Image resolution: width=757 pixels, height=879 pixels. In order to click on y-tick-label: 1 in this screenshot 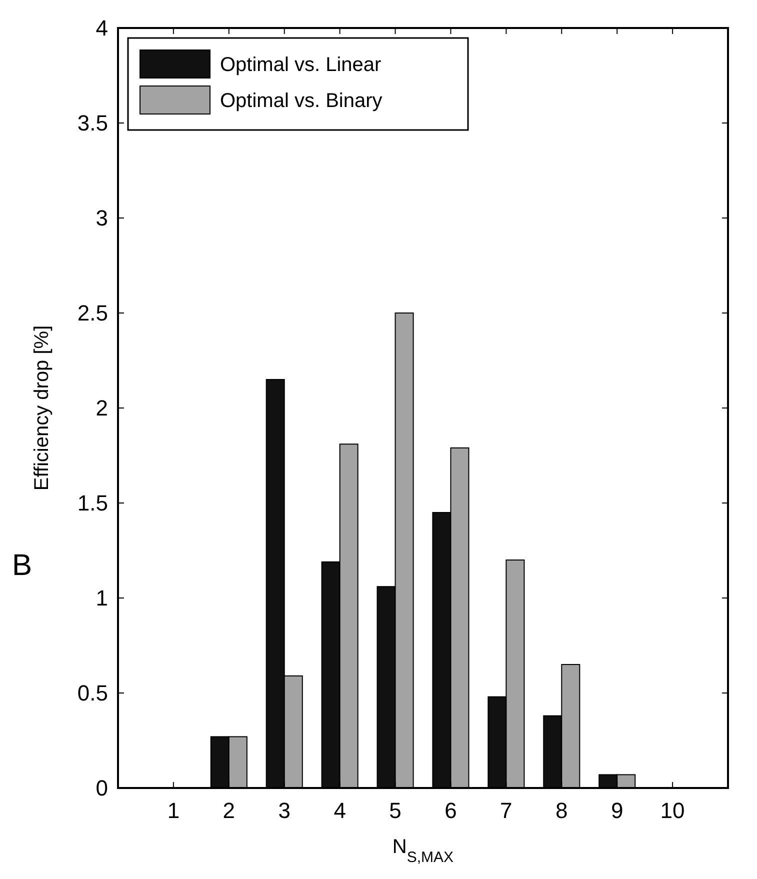, I will do `click(102, 598)`.